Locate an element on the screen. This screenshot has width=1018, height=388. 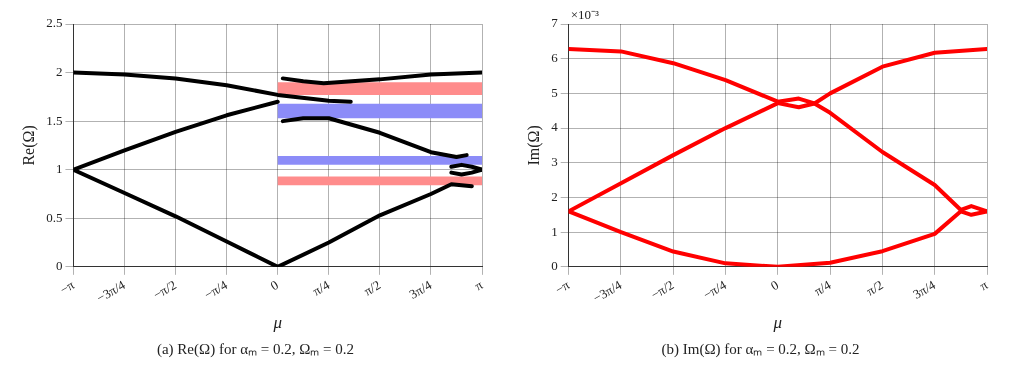
y-tick-label: 7 is located at coordinates (554, 23).